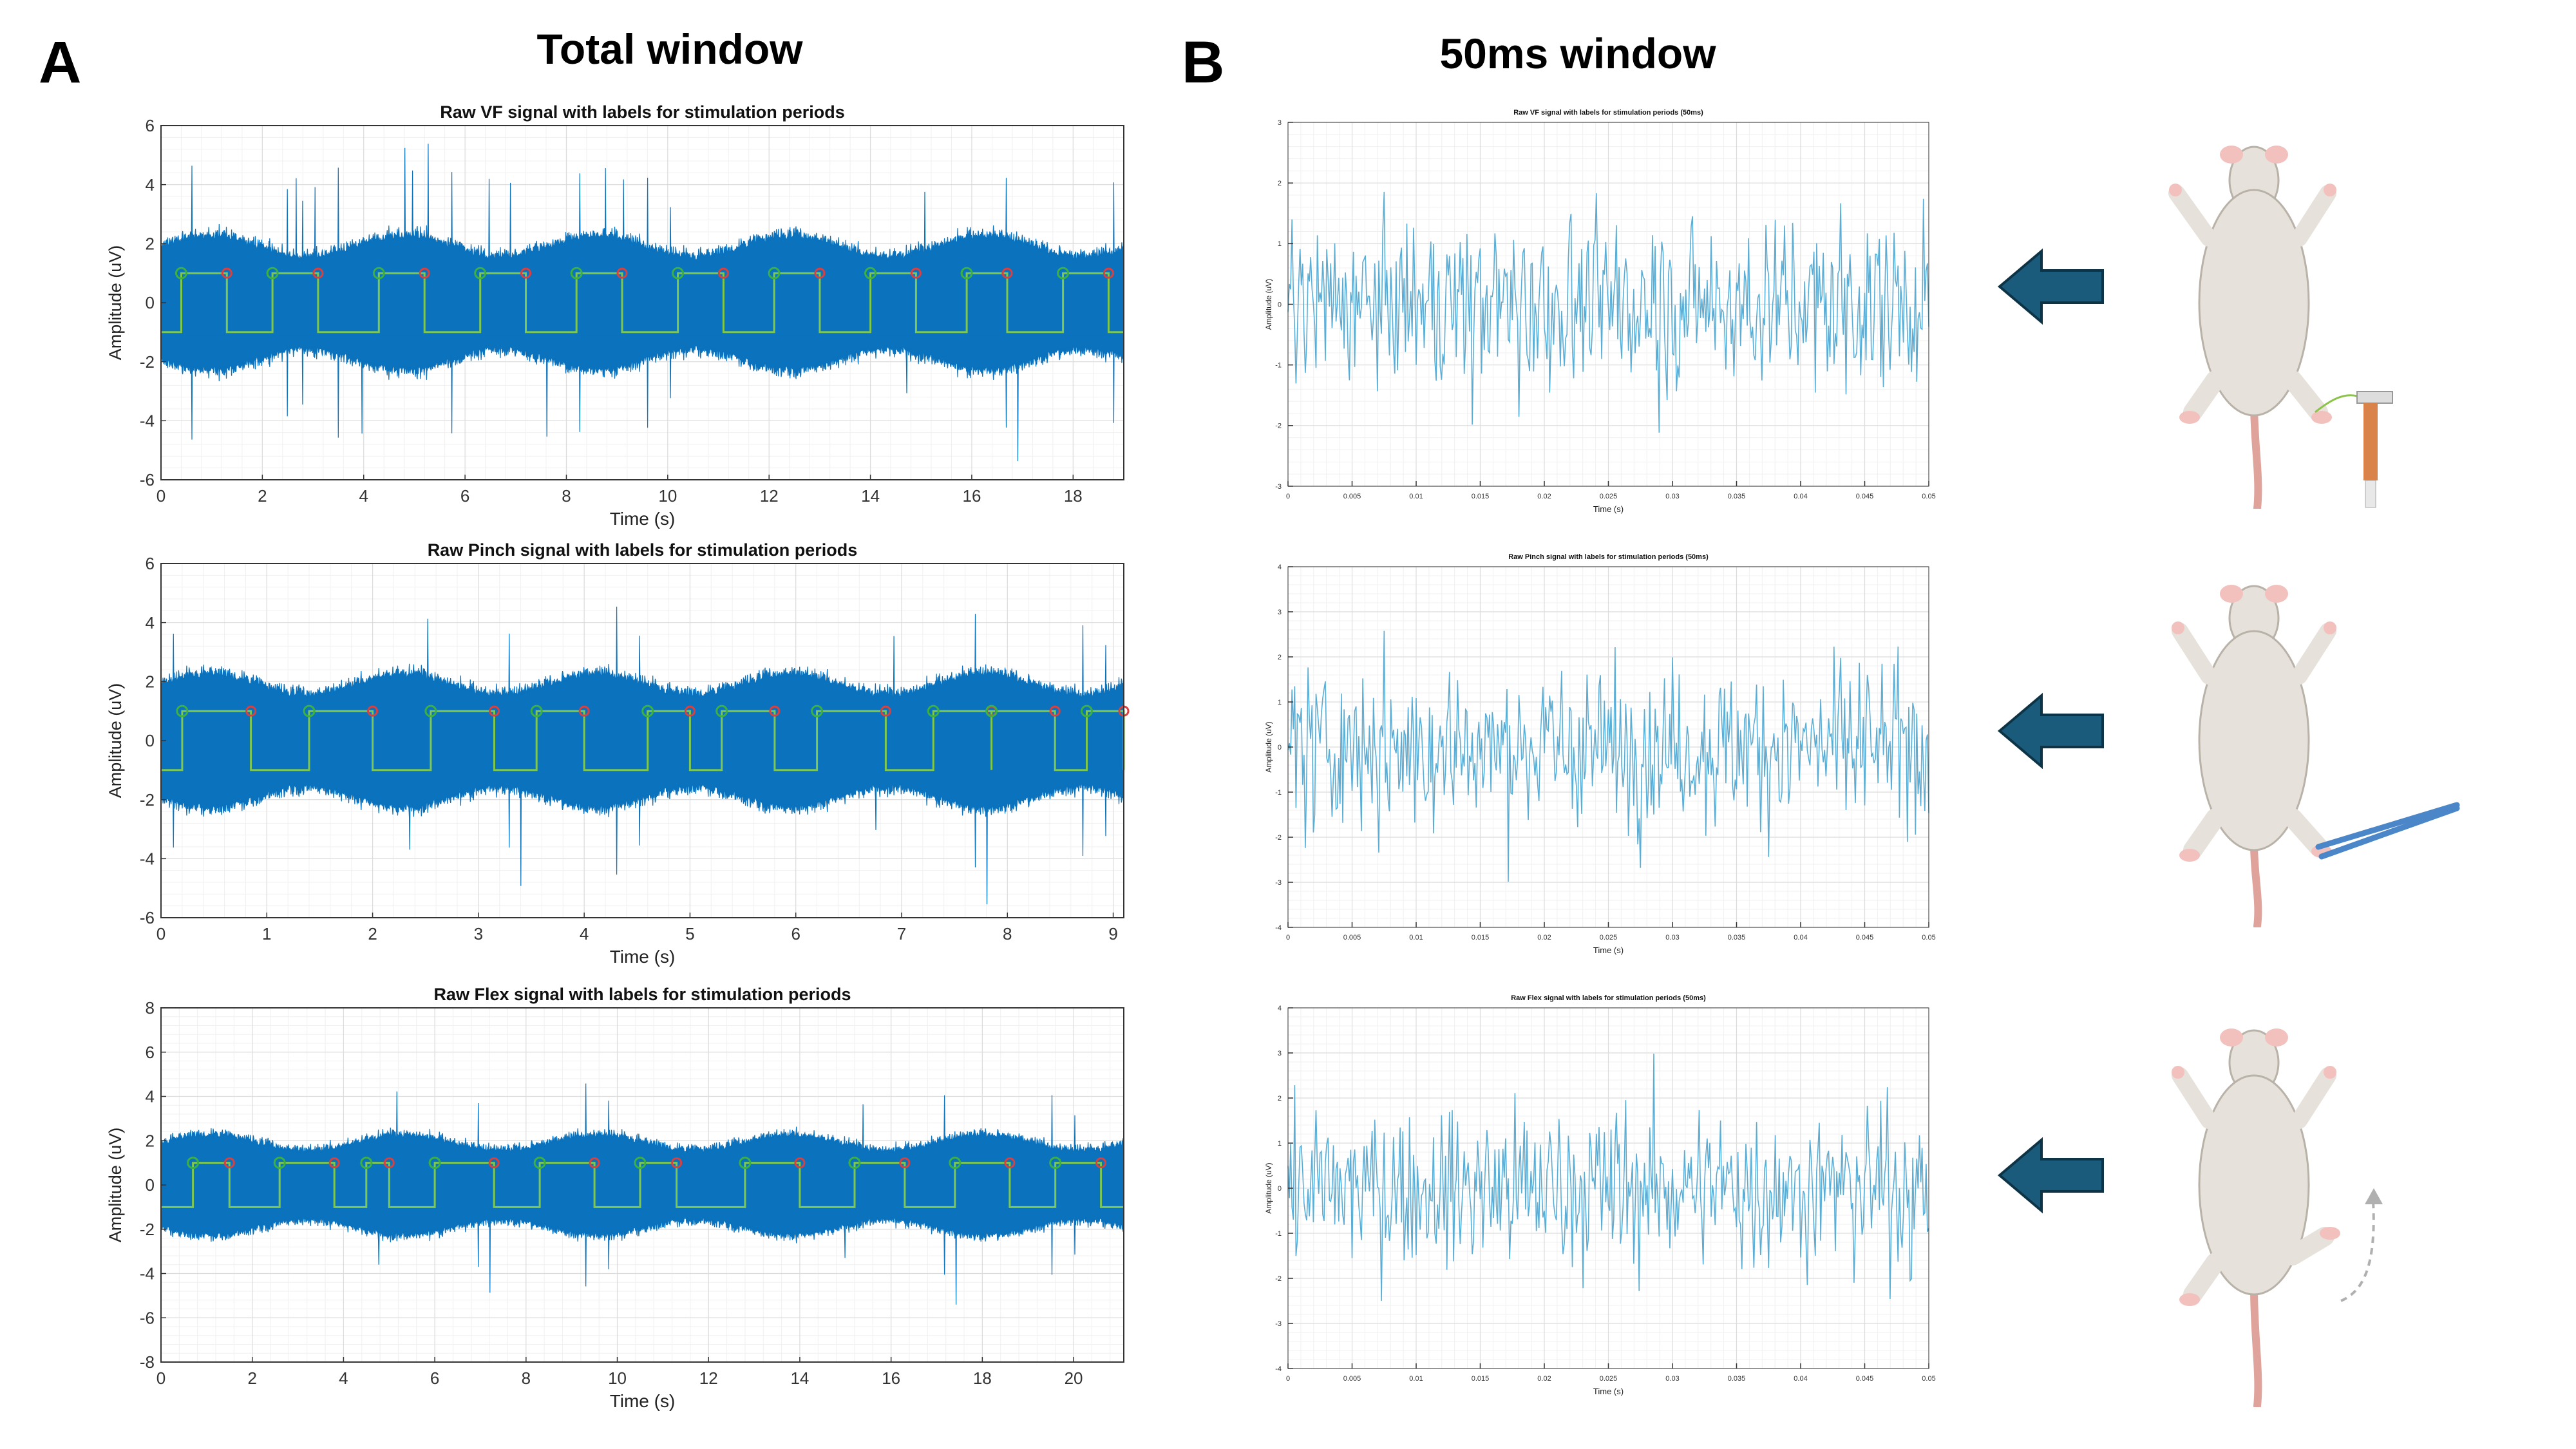  I want to click on y-tick-label: 3, so click(1280, 1053).